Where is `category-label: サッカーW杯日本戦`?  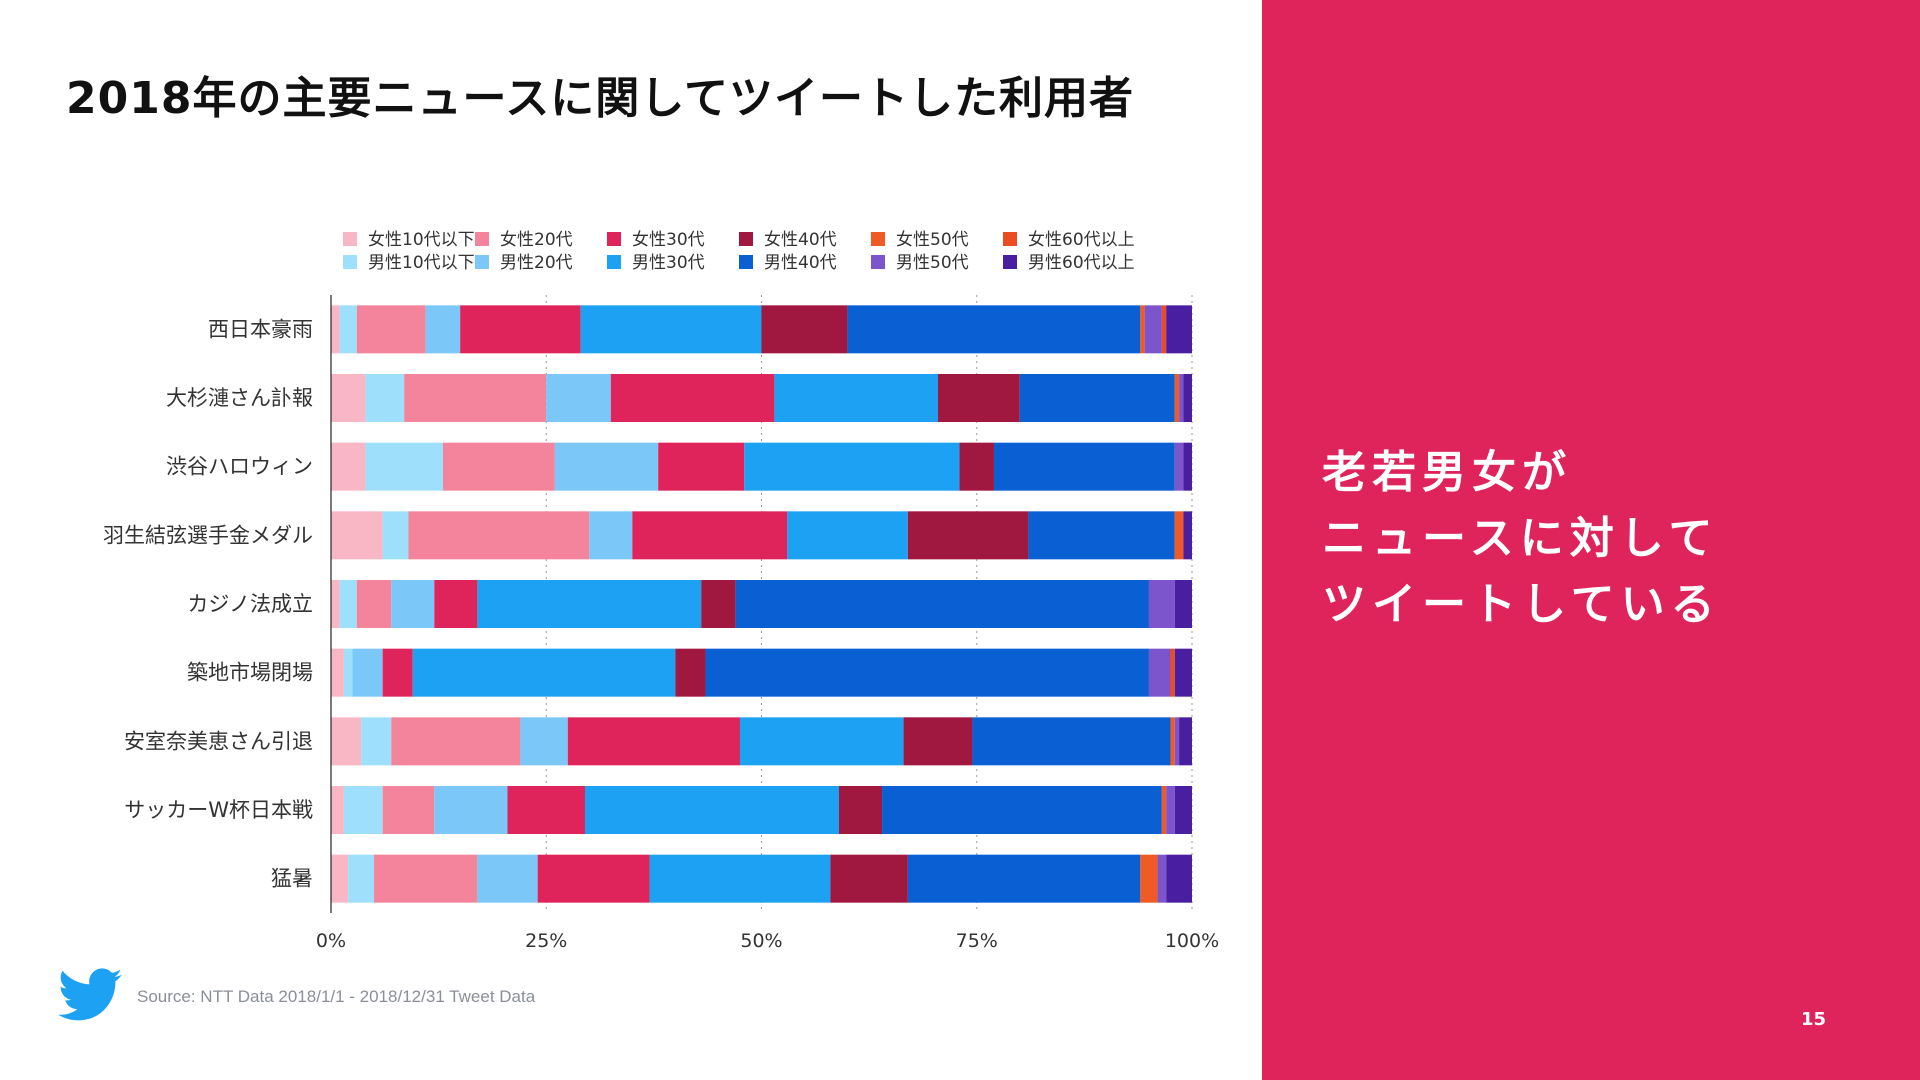
category-label: サッカーW杯日本戦 is located at coordinates (218, 810).